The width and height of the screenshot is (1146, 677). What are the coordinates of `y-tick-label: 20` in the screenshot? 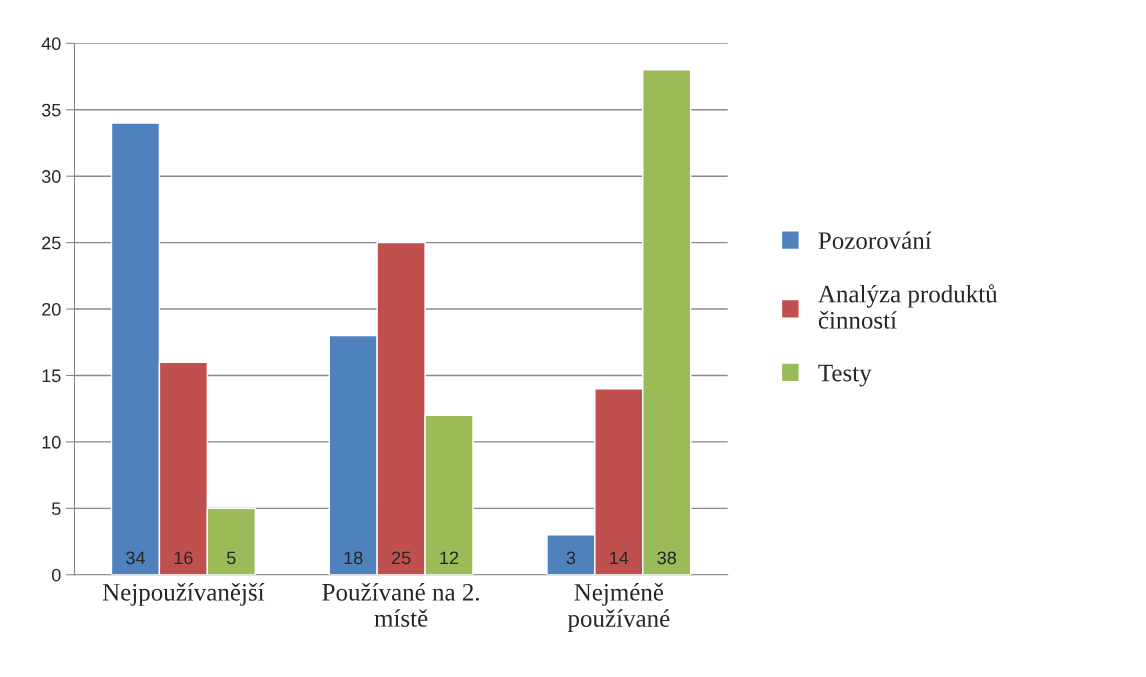 It's located at (51, 309).